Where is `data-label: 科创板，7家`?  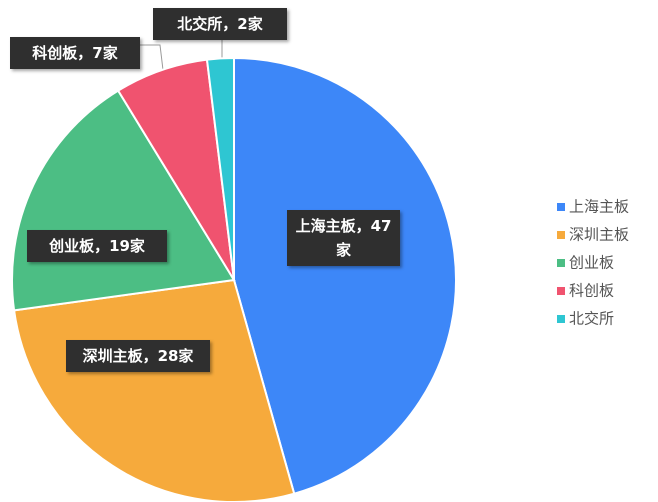 data-label: 科创板，7家 is located at coordinates (75, 53).